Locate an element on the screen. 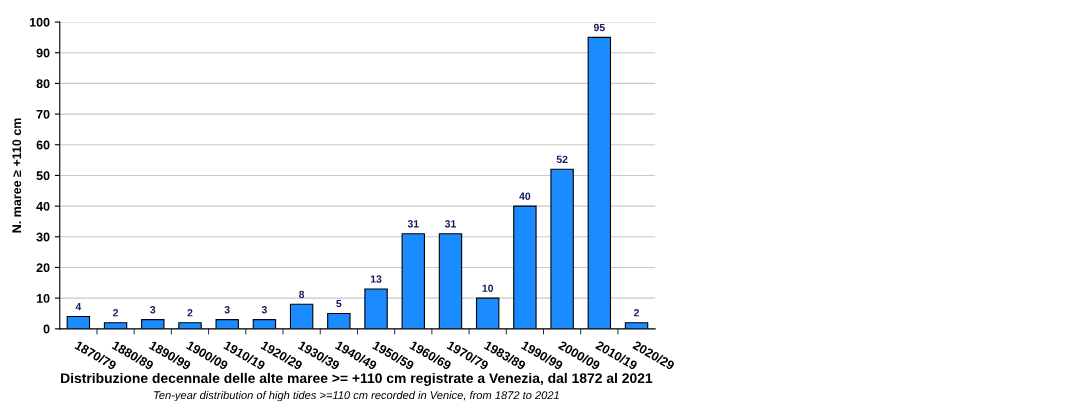 Image resolution: width=1067 pixels, height=401 pixels. data-label: 95 is located at coordinates (599, 27).